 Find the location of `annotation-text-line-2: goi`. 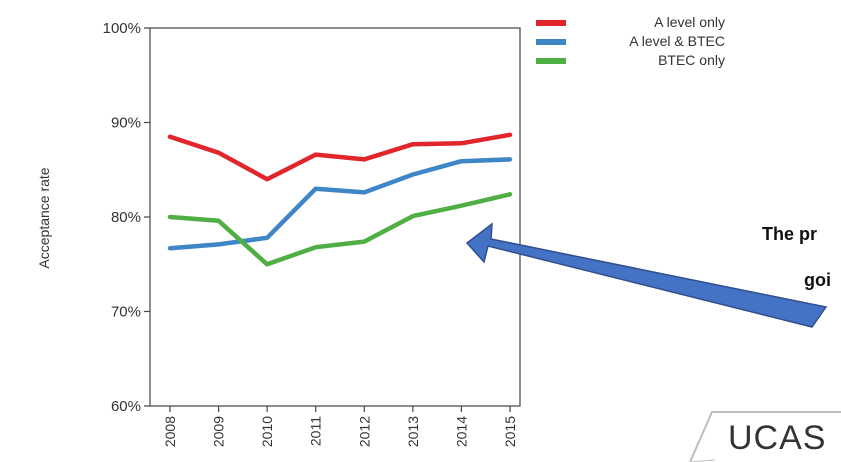

annotation-text-line-2: goi is located at coordinates (817, 280).